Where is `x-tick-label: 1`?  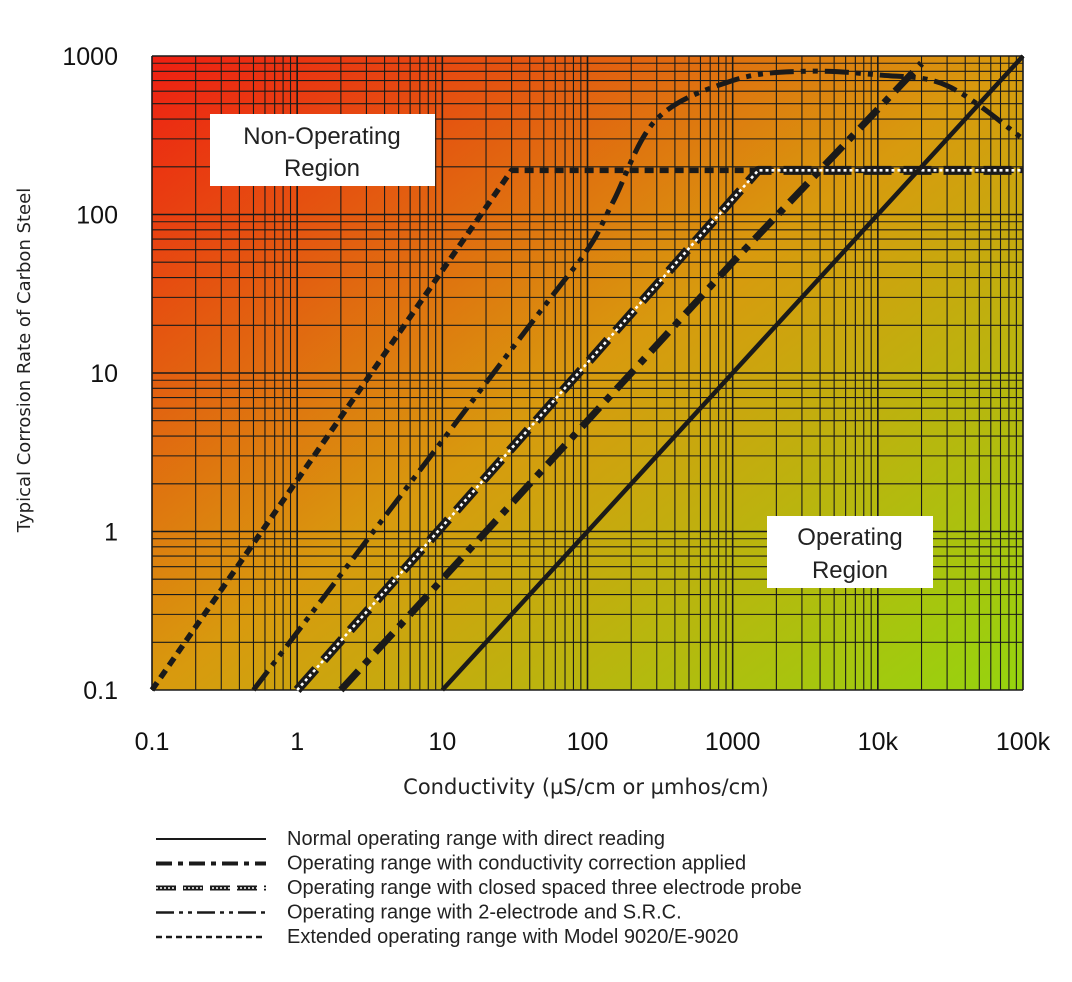 x-tick-label: 1 is located at coordinates (297, 742).